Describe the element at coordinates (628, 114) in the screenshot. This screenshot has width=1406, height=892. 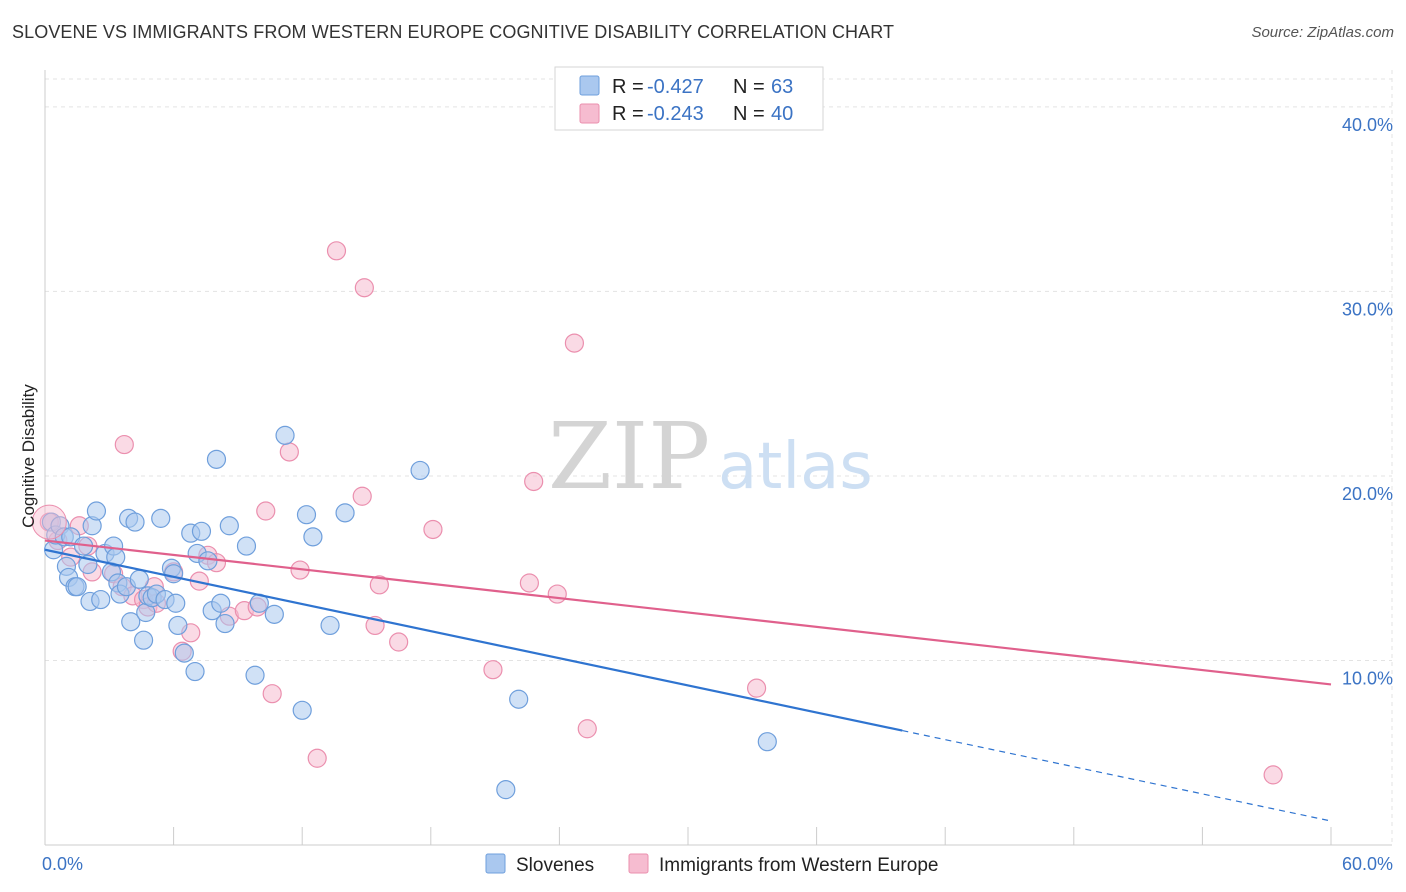
I see `legend-r-label-immigrants: R =` at that location.